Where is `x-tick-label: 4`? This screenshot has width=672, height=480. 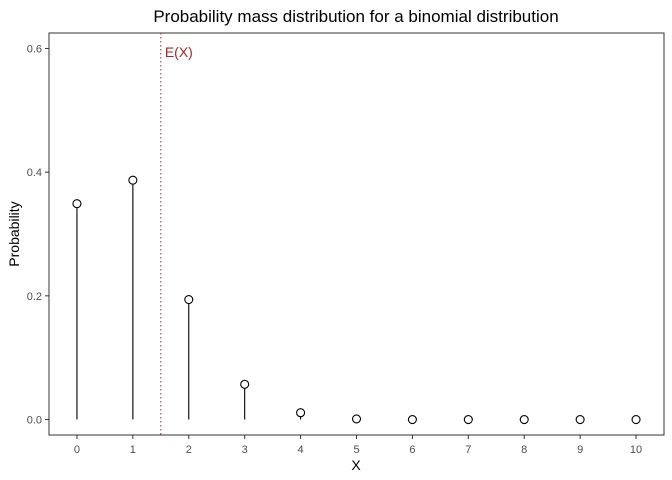 x-tick-label: 4 is located at coordinates (301, 450).